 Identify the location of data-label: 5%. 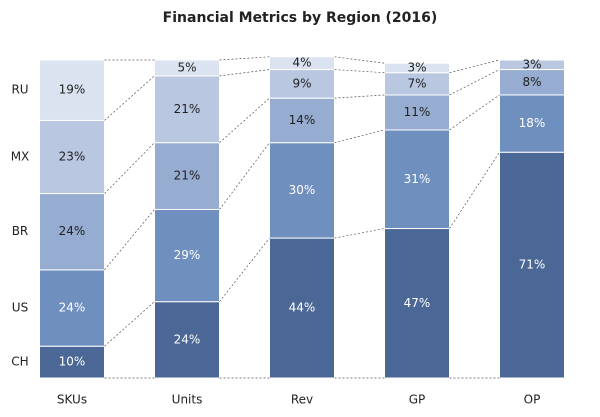
(186, 67).